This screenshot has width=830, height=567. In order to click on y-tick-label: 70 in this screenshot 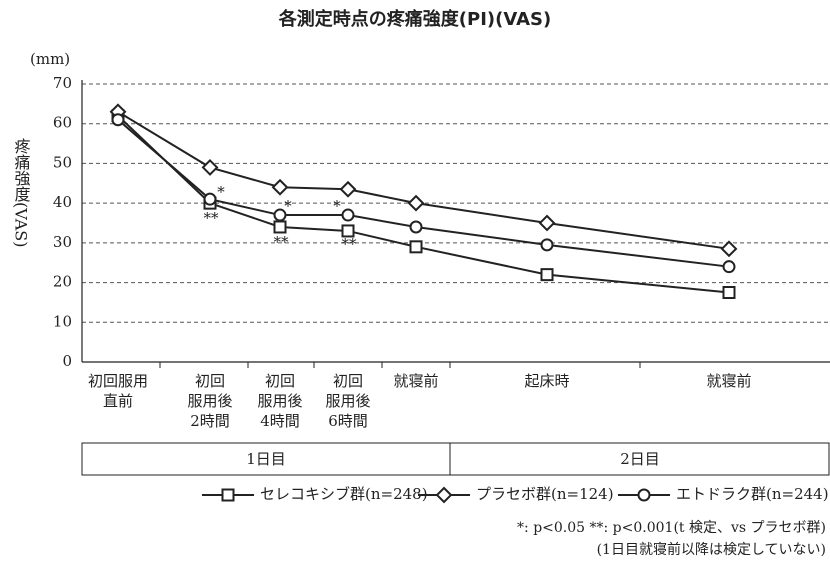, I will do `click(62, 83)`.